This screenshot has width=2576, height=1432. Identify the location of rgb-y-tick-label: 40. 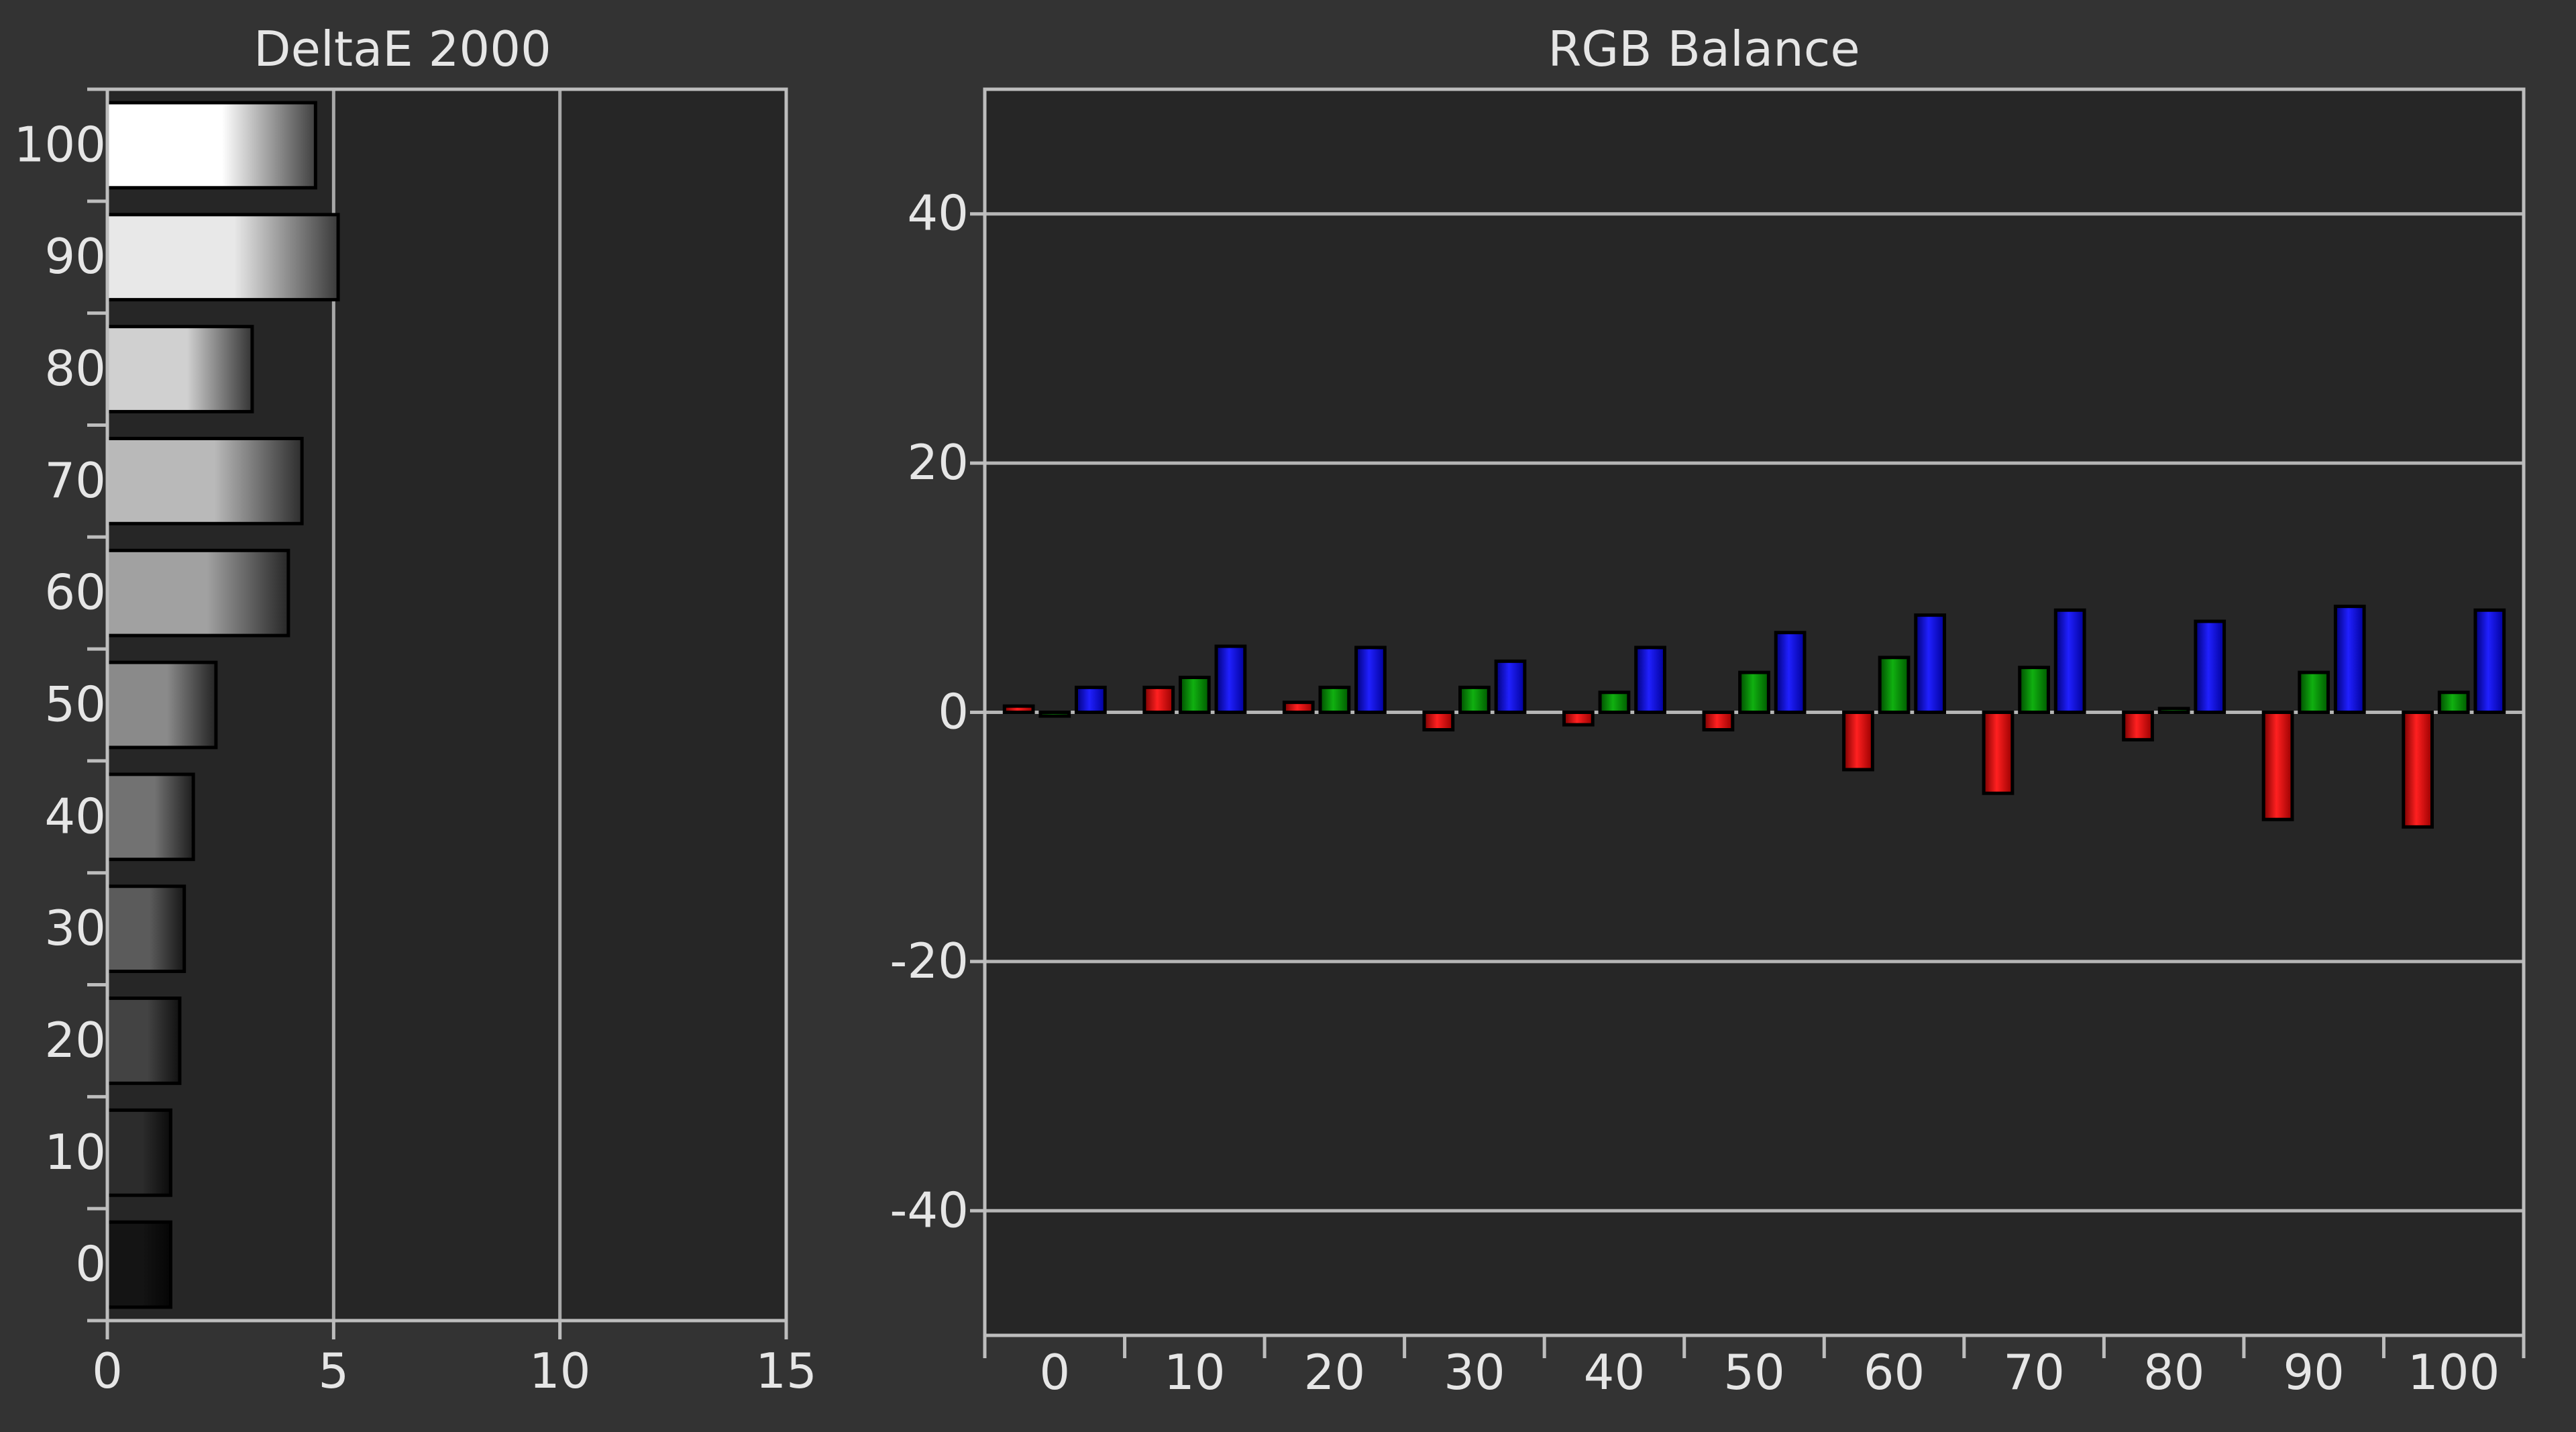
(938, 213).